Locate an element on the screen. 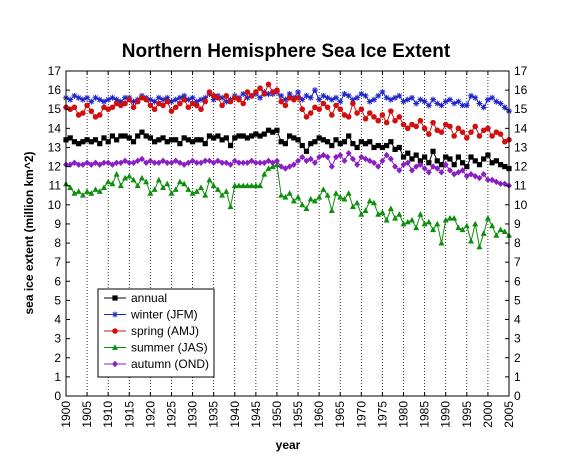  x-tick-label-1970: 1970 is located at coordinates (361, 414).